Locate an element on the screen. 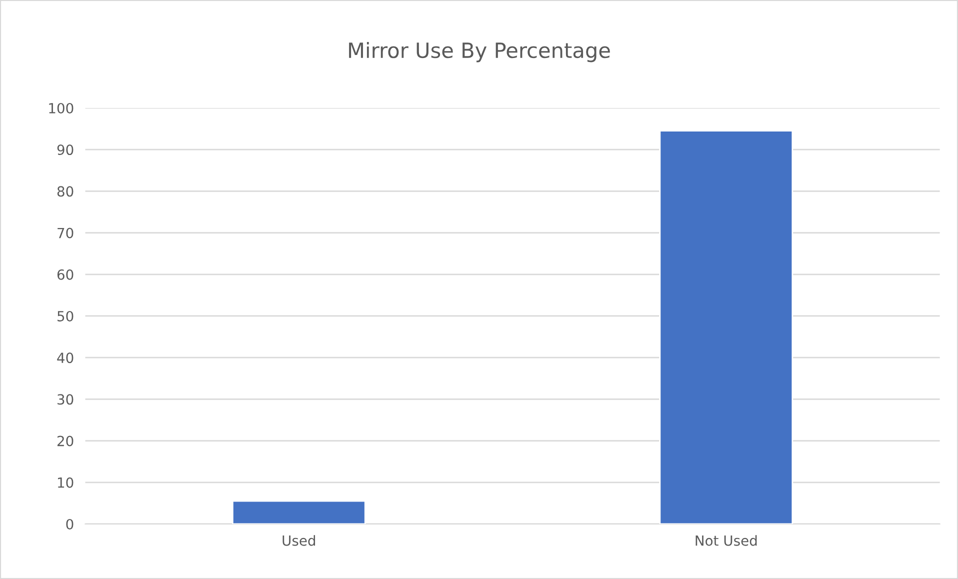 The width and height of the screenshot is (958, 579). y-tick-label: 100 is located at coordinates (61, 108).